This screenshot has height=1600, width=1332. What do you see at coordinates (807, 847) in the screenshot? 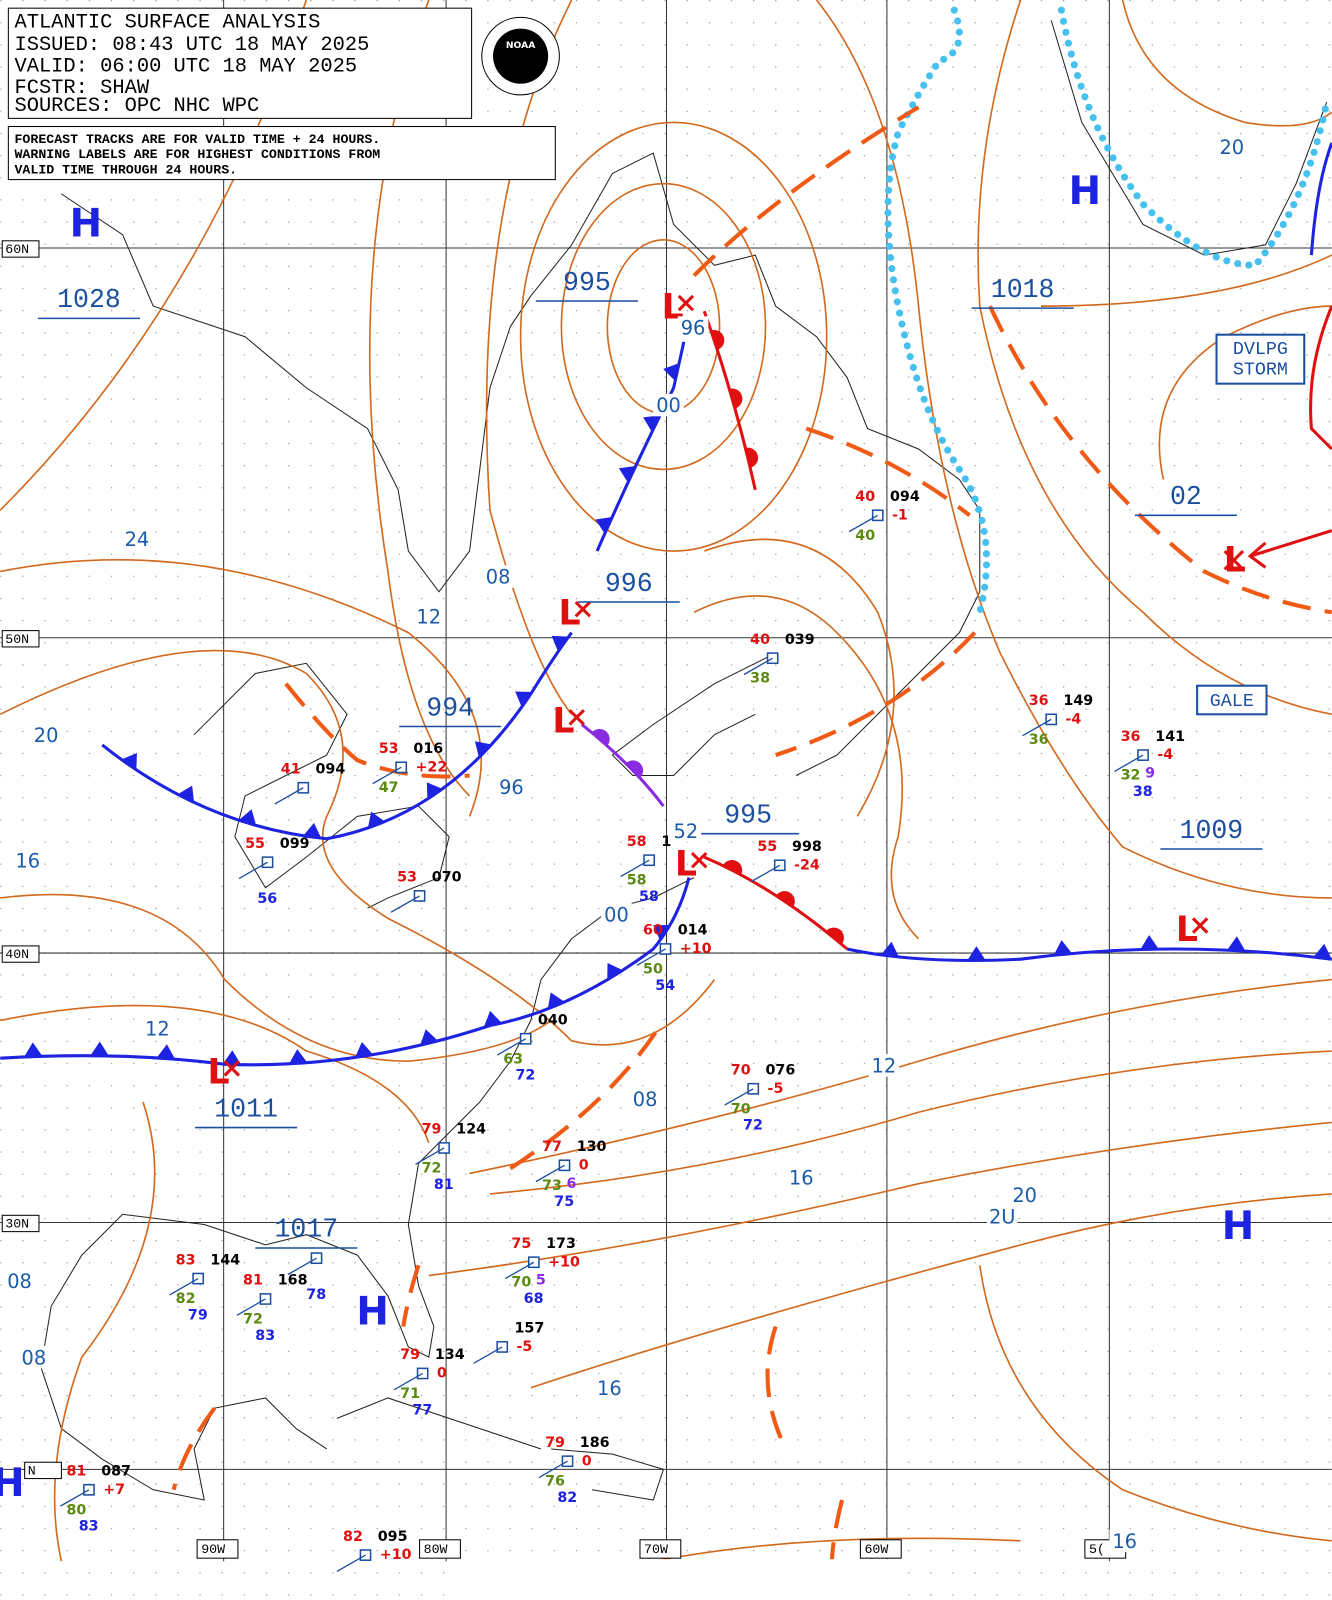
I see `station-p: 998` at bounding box center [807, 847].